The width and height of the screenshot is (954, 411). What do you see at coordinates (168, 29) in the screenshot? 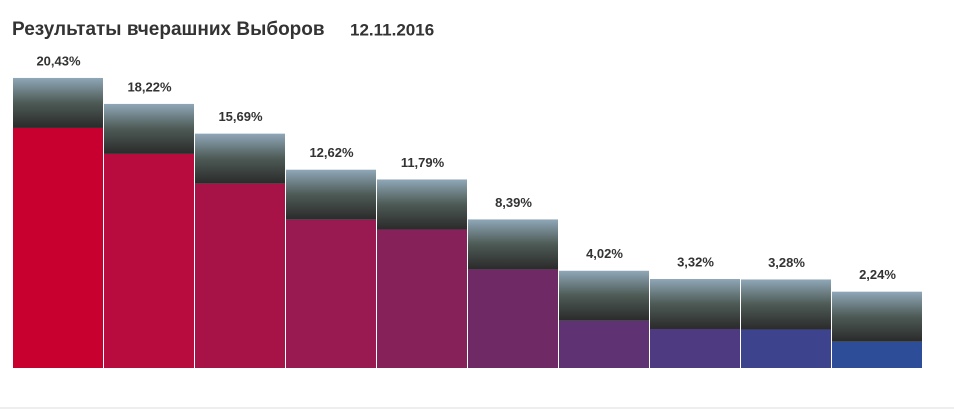
I see `chart-title: Результаты вчерашних Выборов` at bounding box center [168, 29].